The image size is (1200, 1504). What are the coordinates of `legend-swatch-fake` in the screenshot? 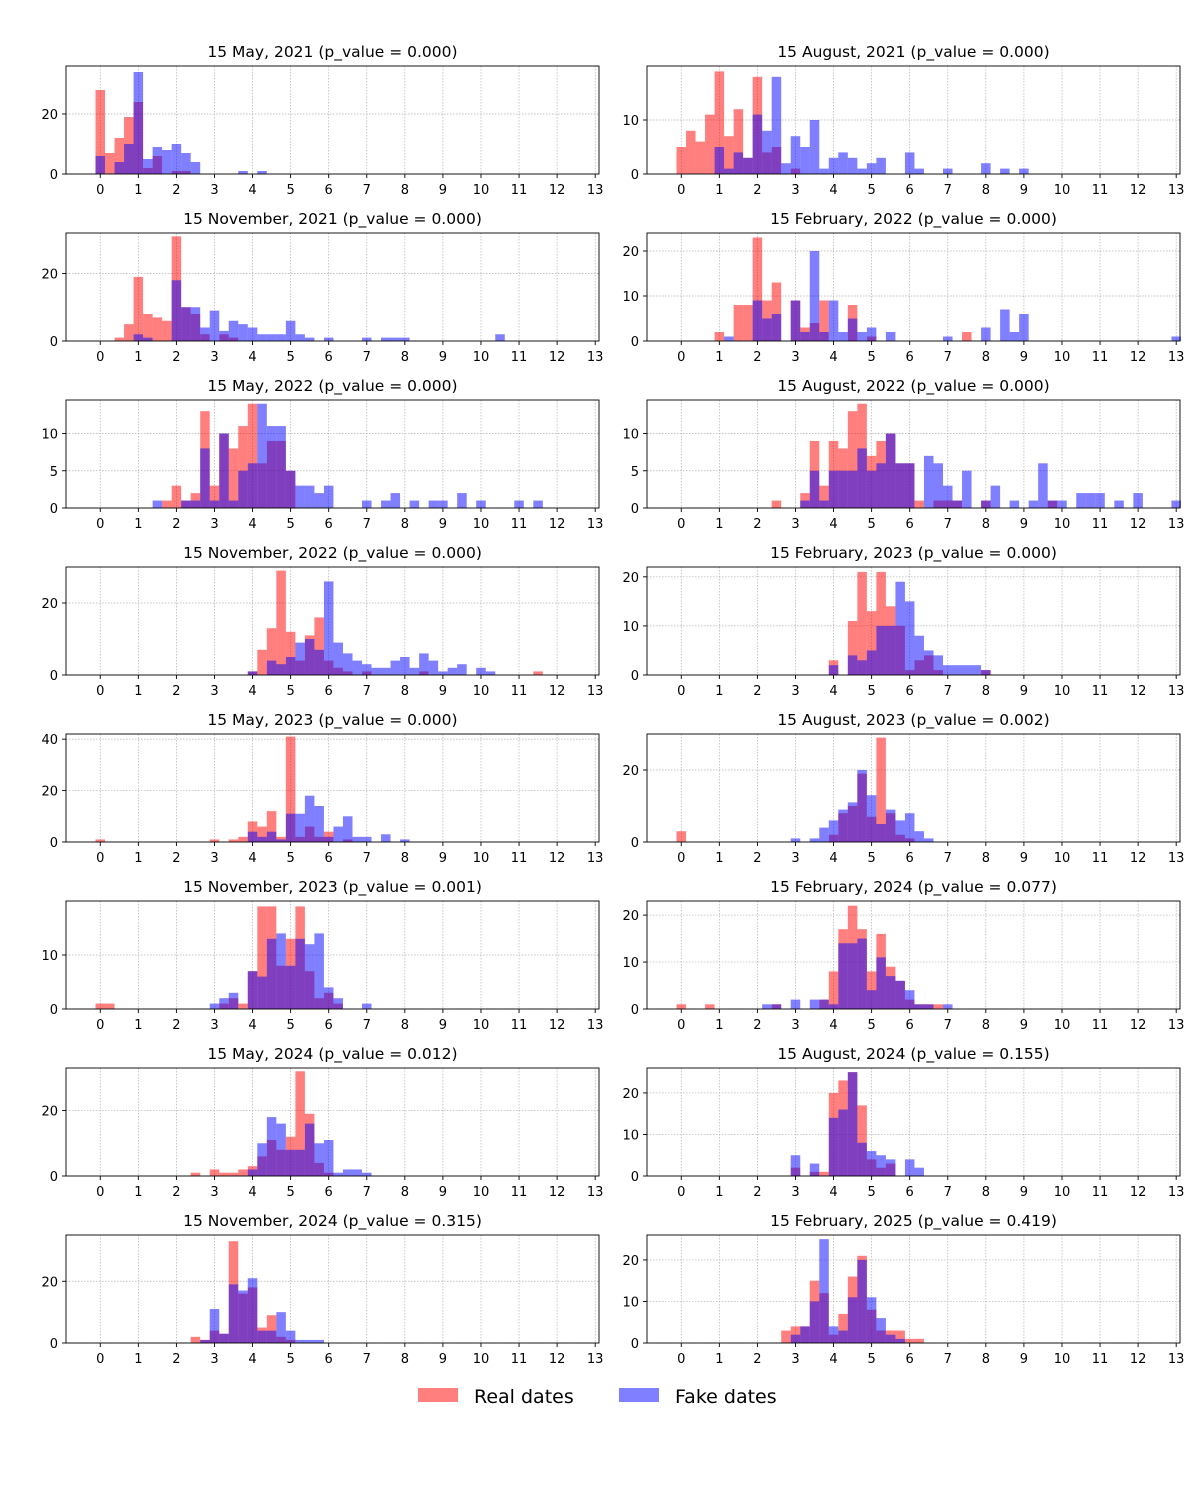 It's located at (639, 1395).